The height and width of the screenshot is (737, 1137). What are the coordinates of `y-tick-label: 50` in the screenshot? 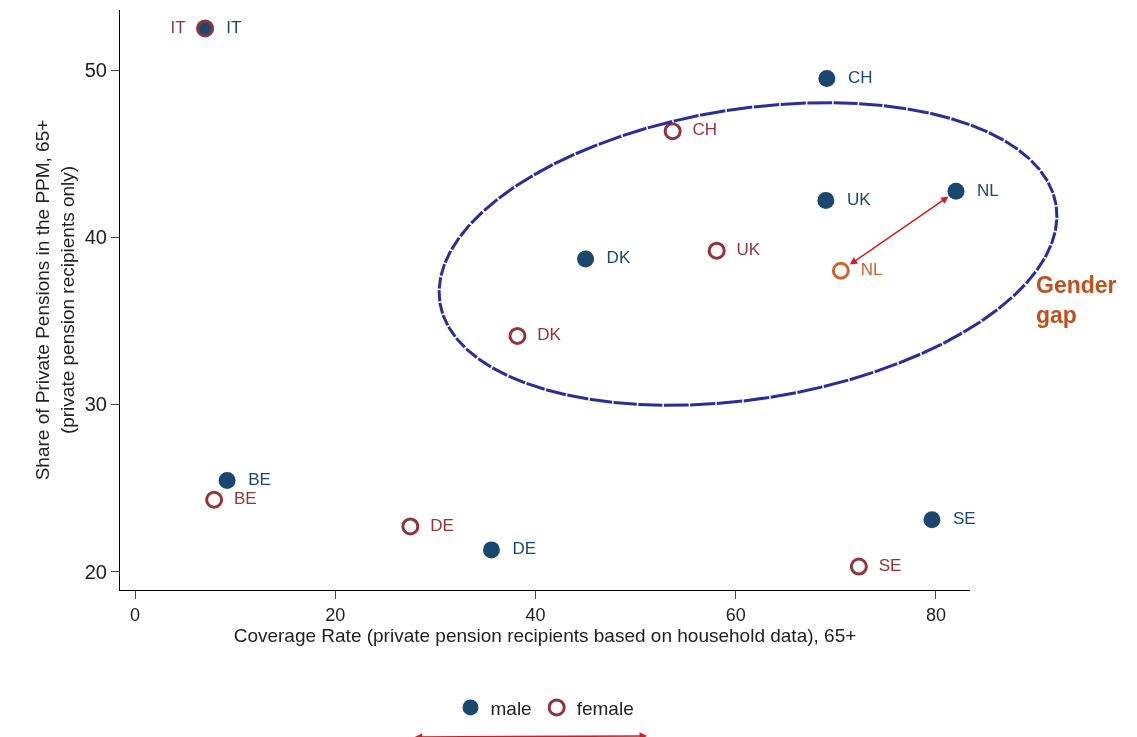 It's located at (95, 70).